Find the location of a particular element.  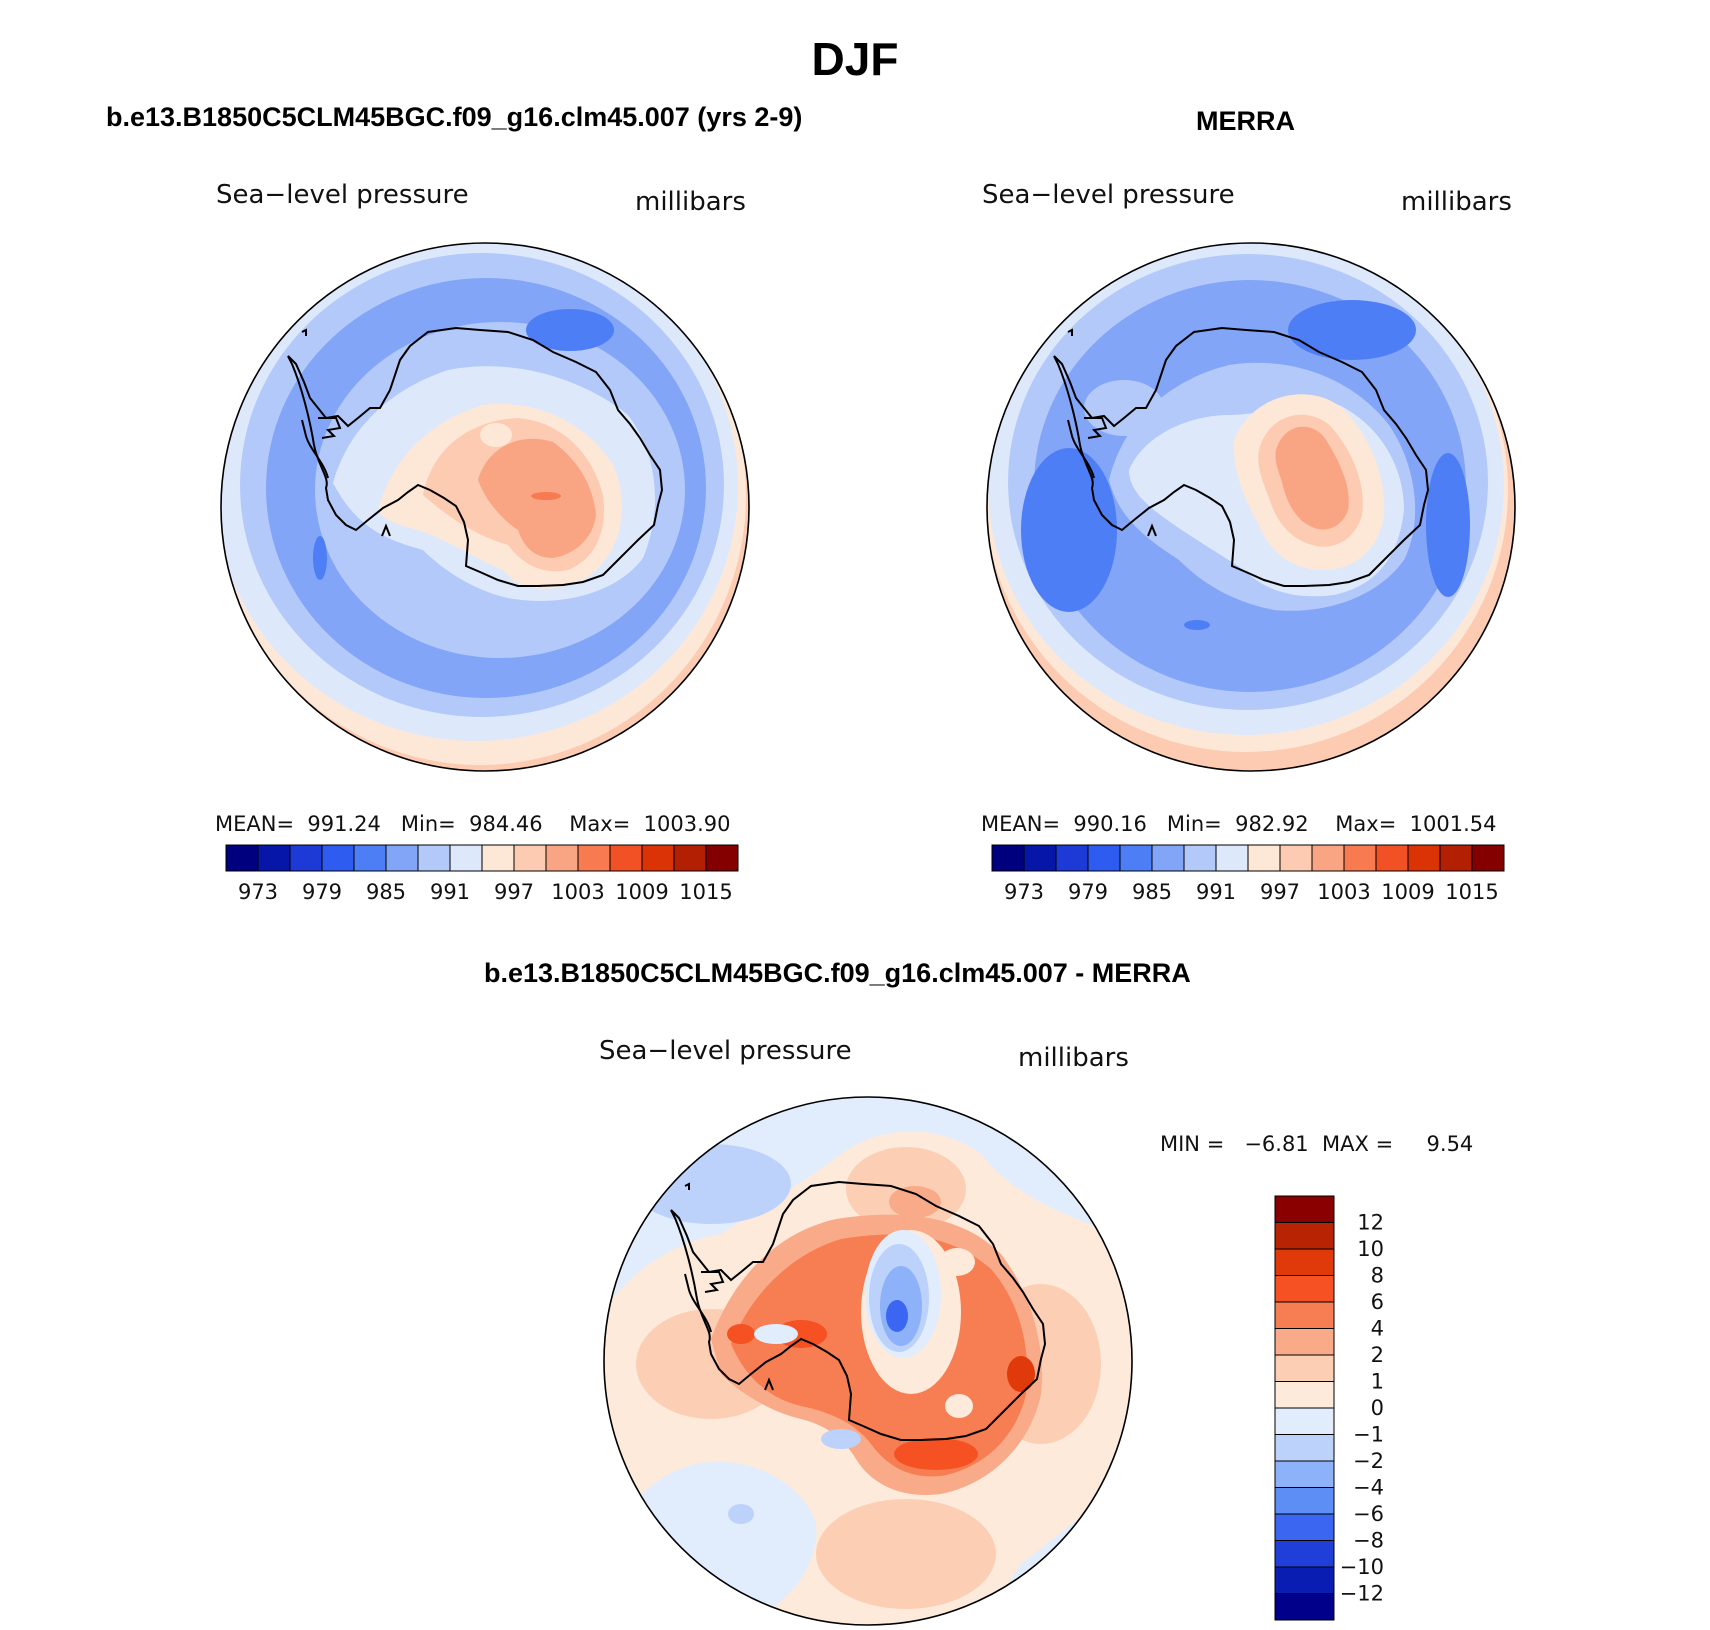

colorbar-tick-label: 979 is located at coordinates (322, 892).